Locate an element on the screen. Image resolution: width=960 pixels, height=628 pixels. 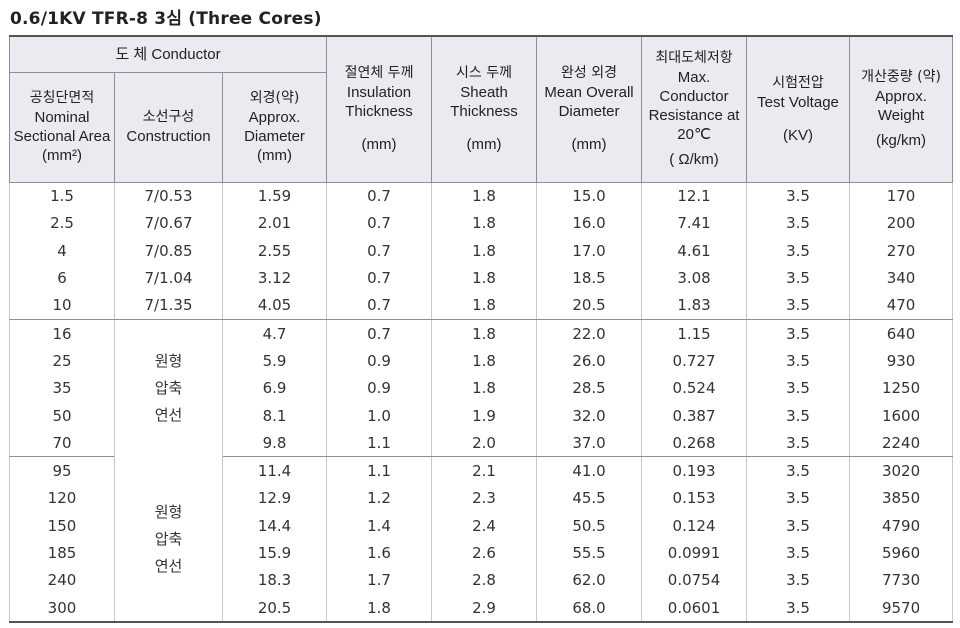
table-cell: 4790 is located at coordinates (901, 526).